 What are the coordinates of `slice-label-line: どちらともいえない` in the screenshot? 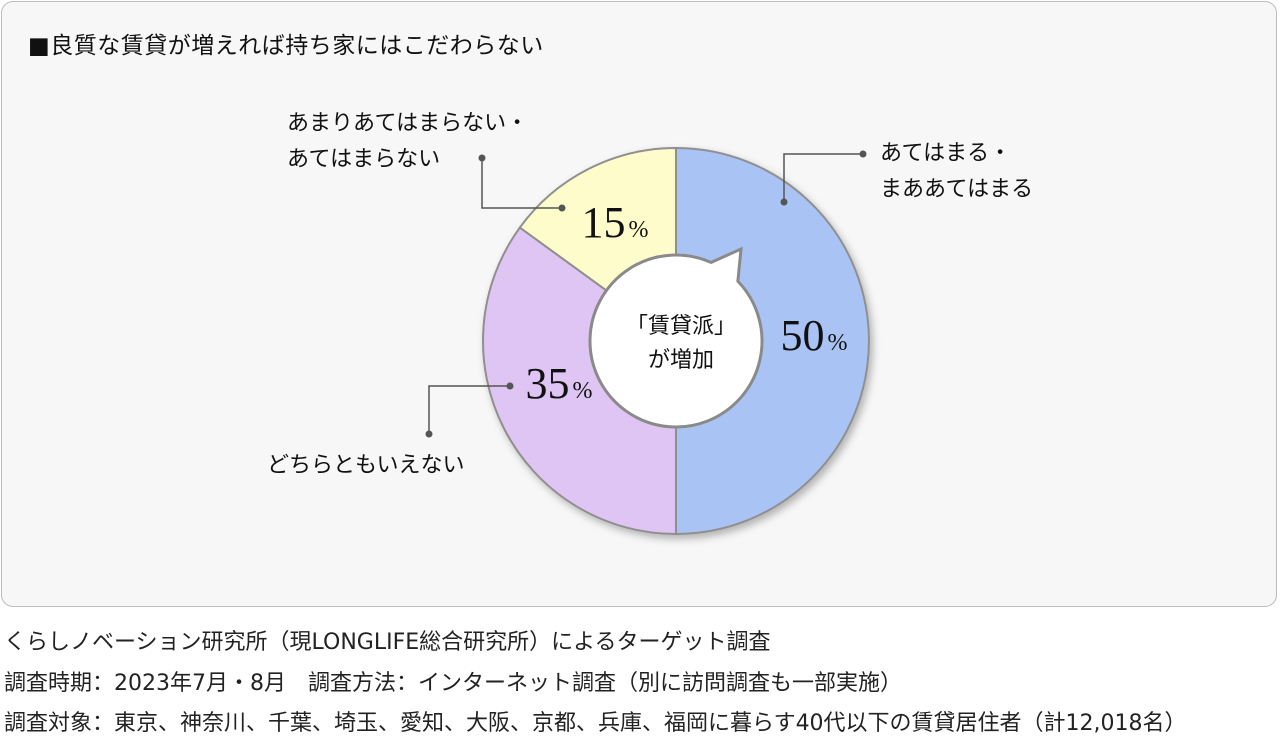 It's located at (366, 465).